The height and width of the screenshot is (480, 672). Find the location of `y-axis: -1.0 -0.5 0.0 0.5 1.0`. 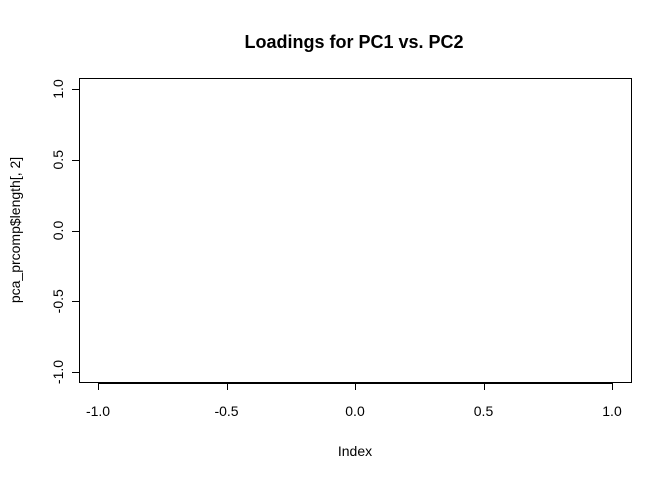

y-axis: -1.0 -0.5 0.0 0.5 1.0 is located at coordinates (65, 231).